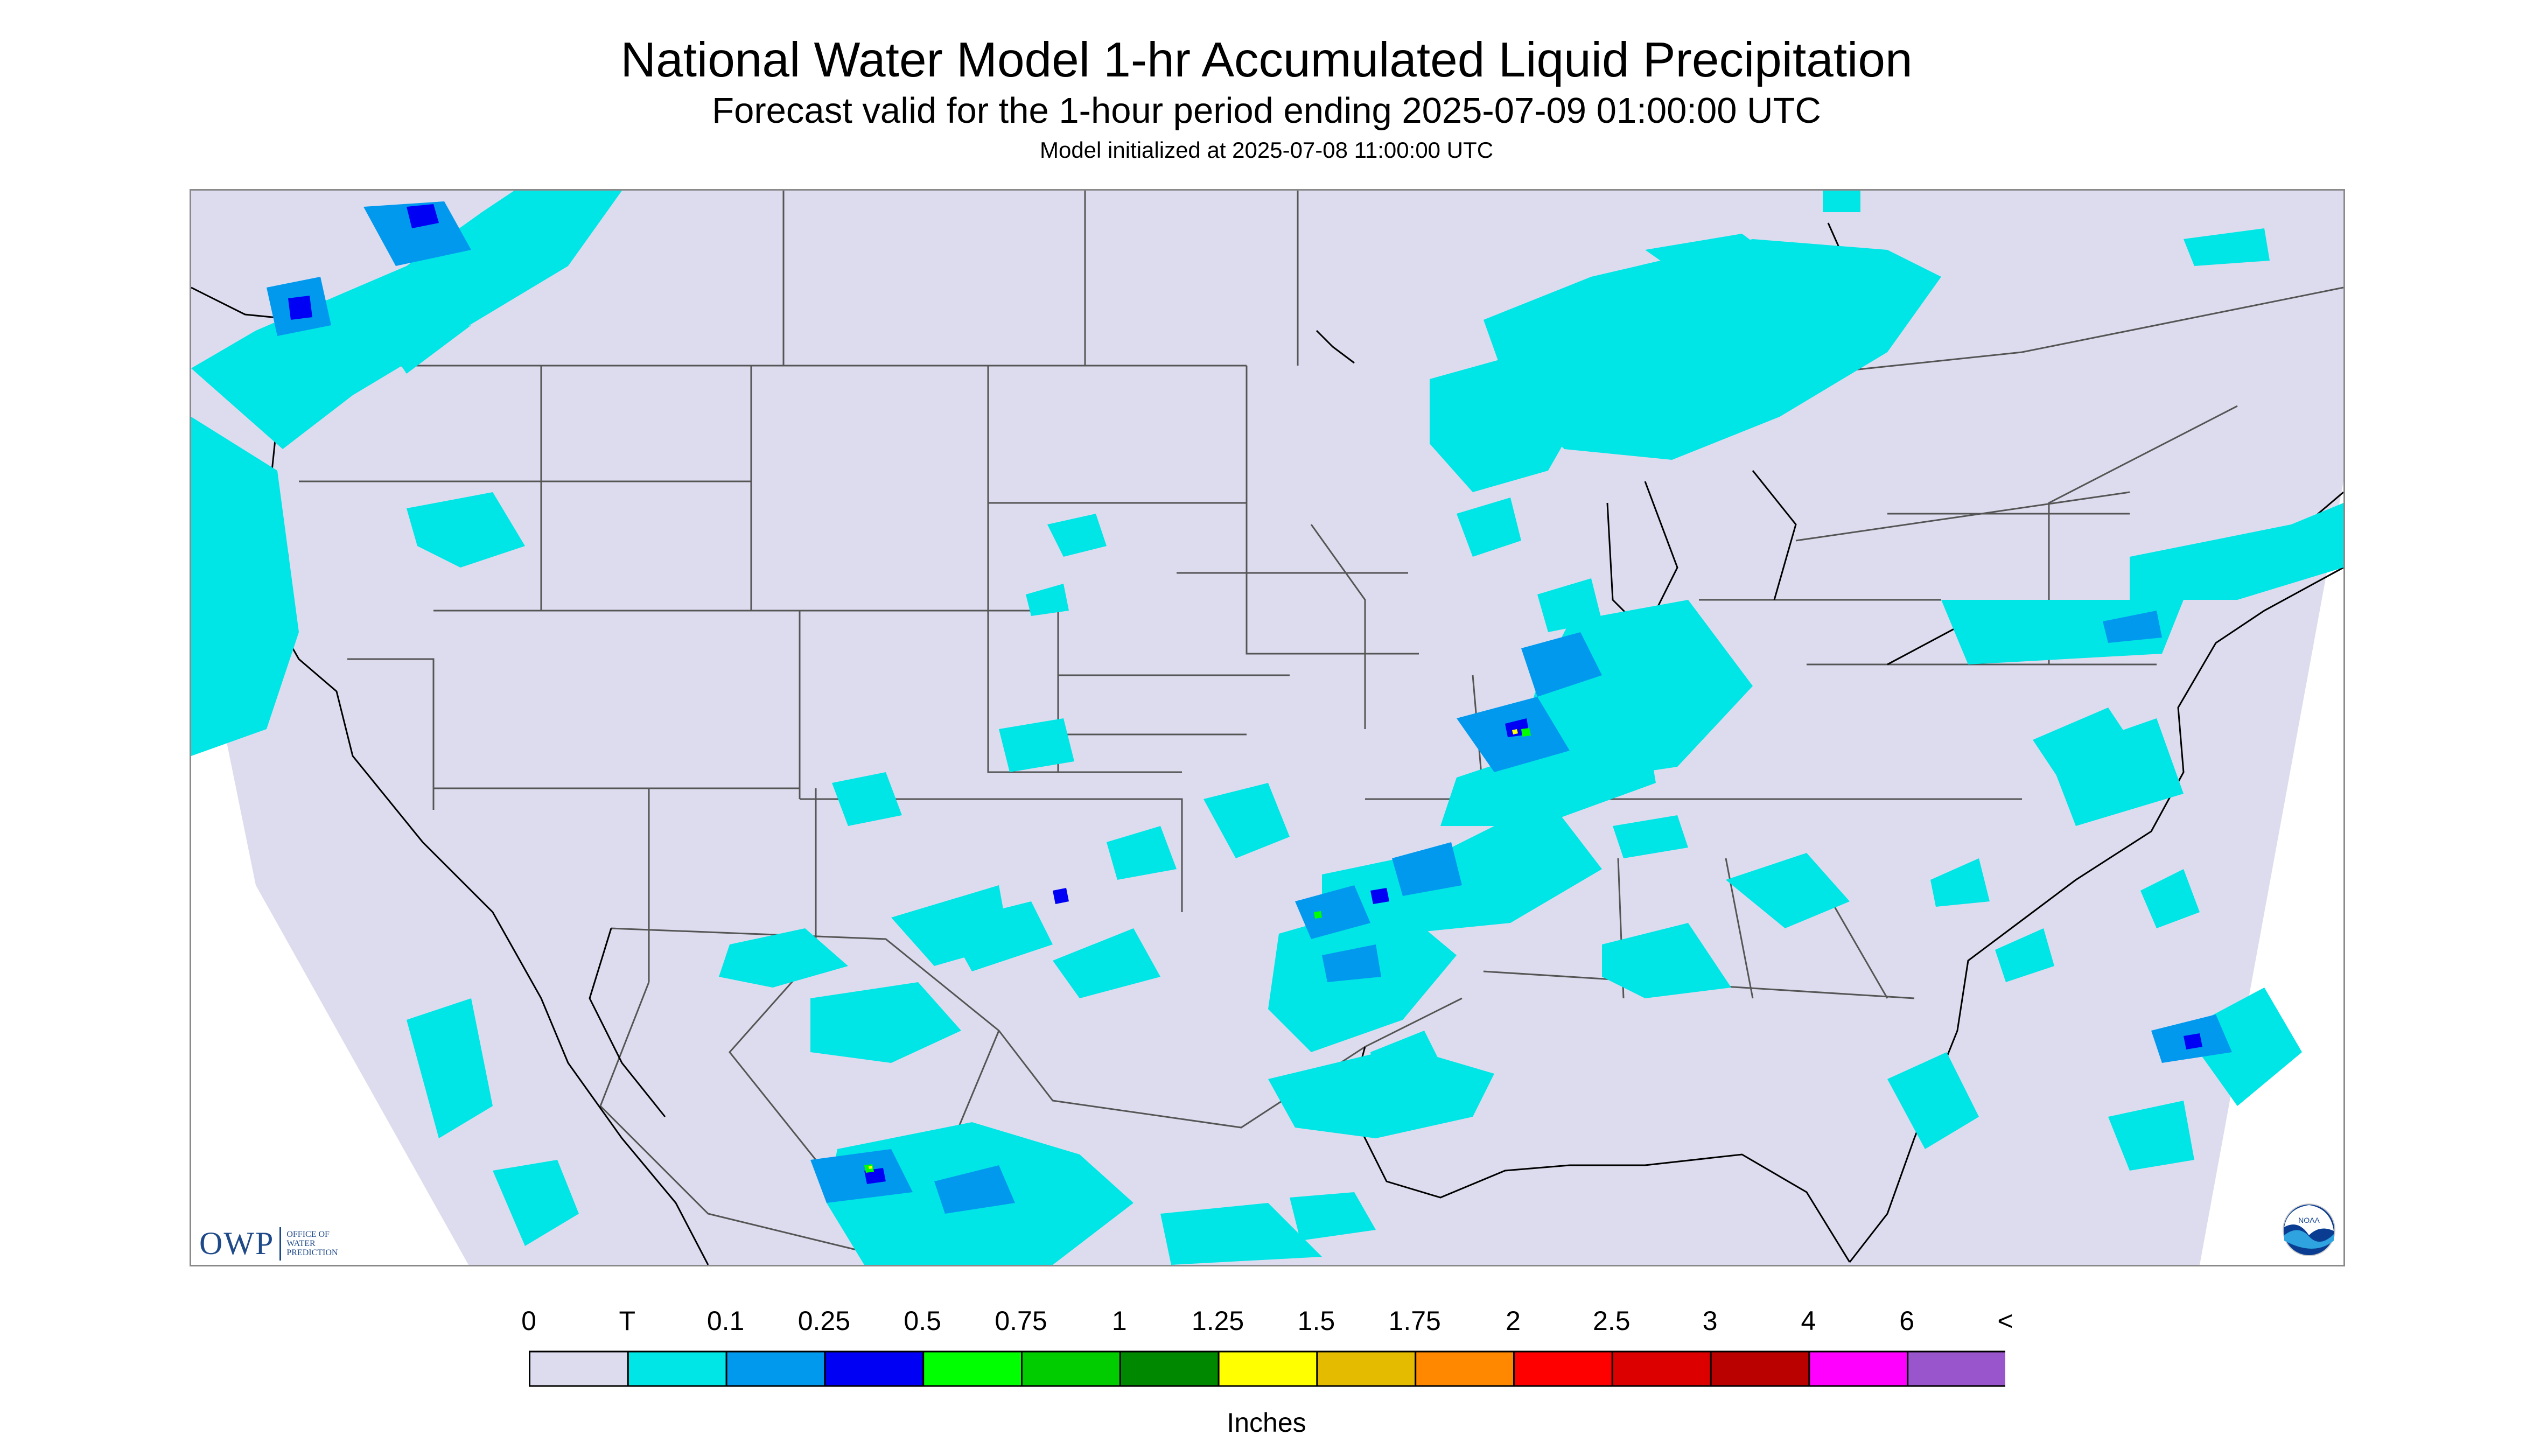 Image resolution: width=2533 pixels, height=1456 pixels. Describe the element at coordinates (628, 1321) in the screenshot. I see `colorbar-tick-label: T` at that location.